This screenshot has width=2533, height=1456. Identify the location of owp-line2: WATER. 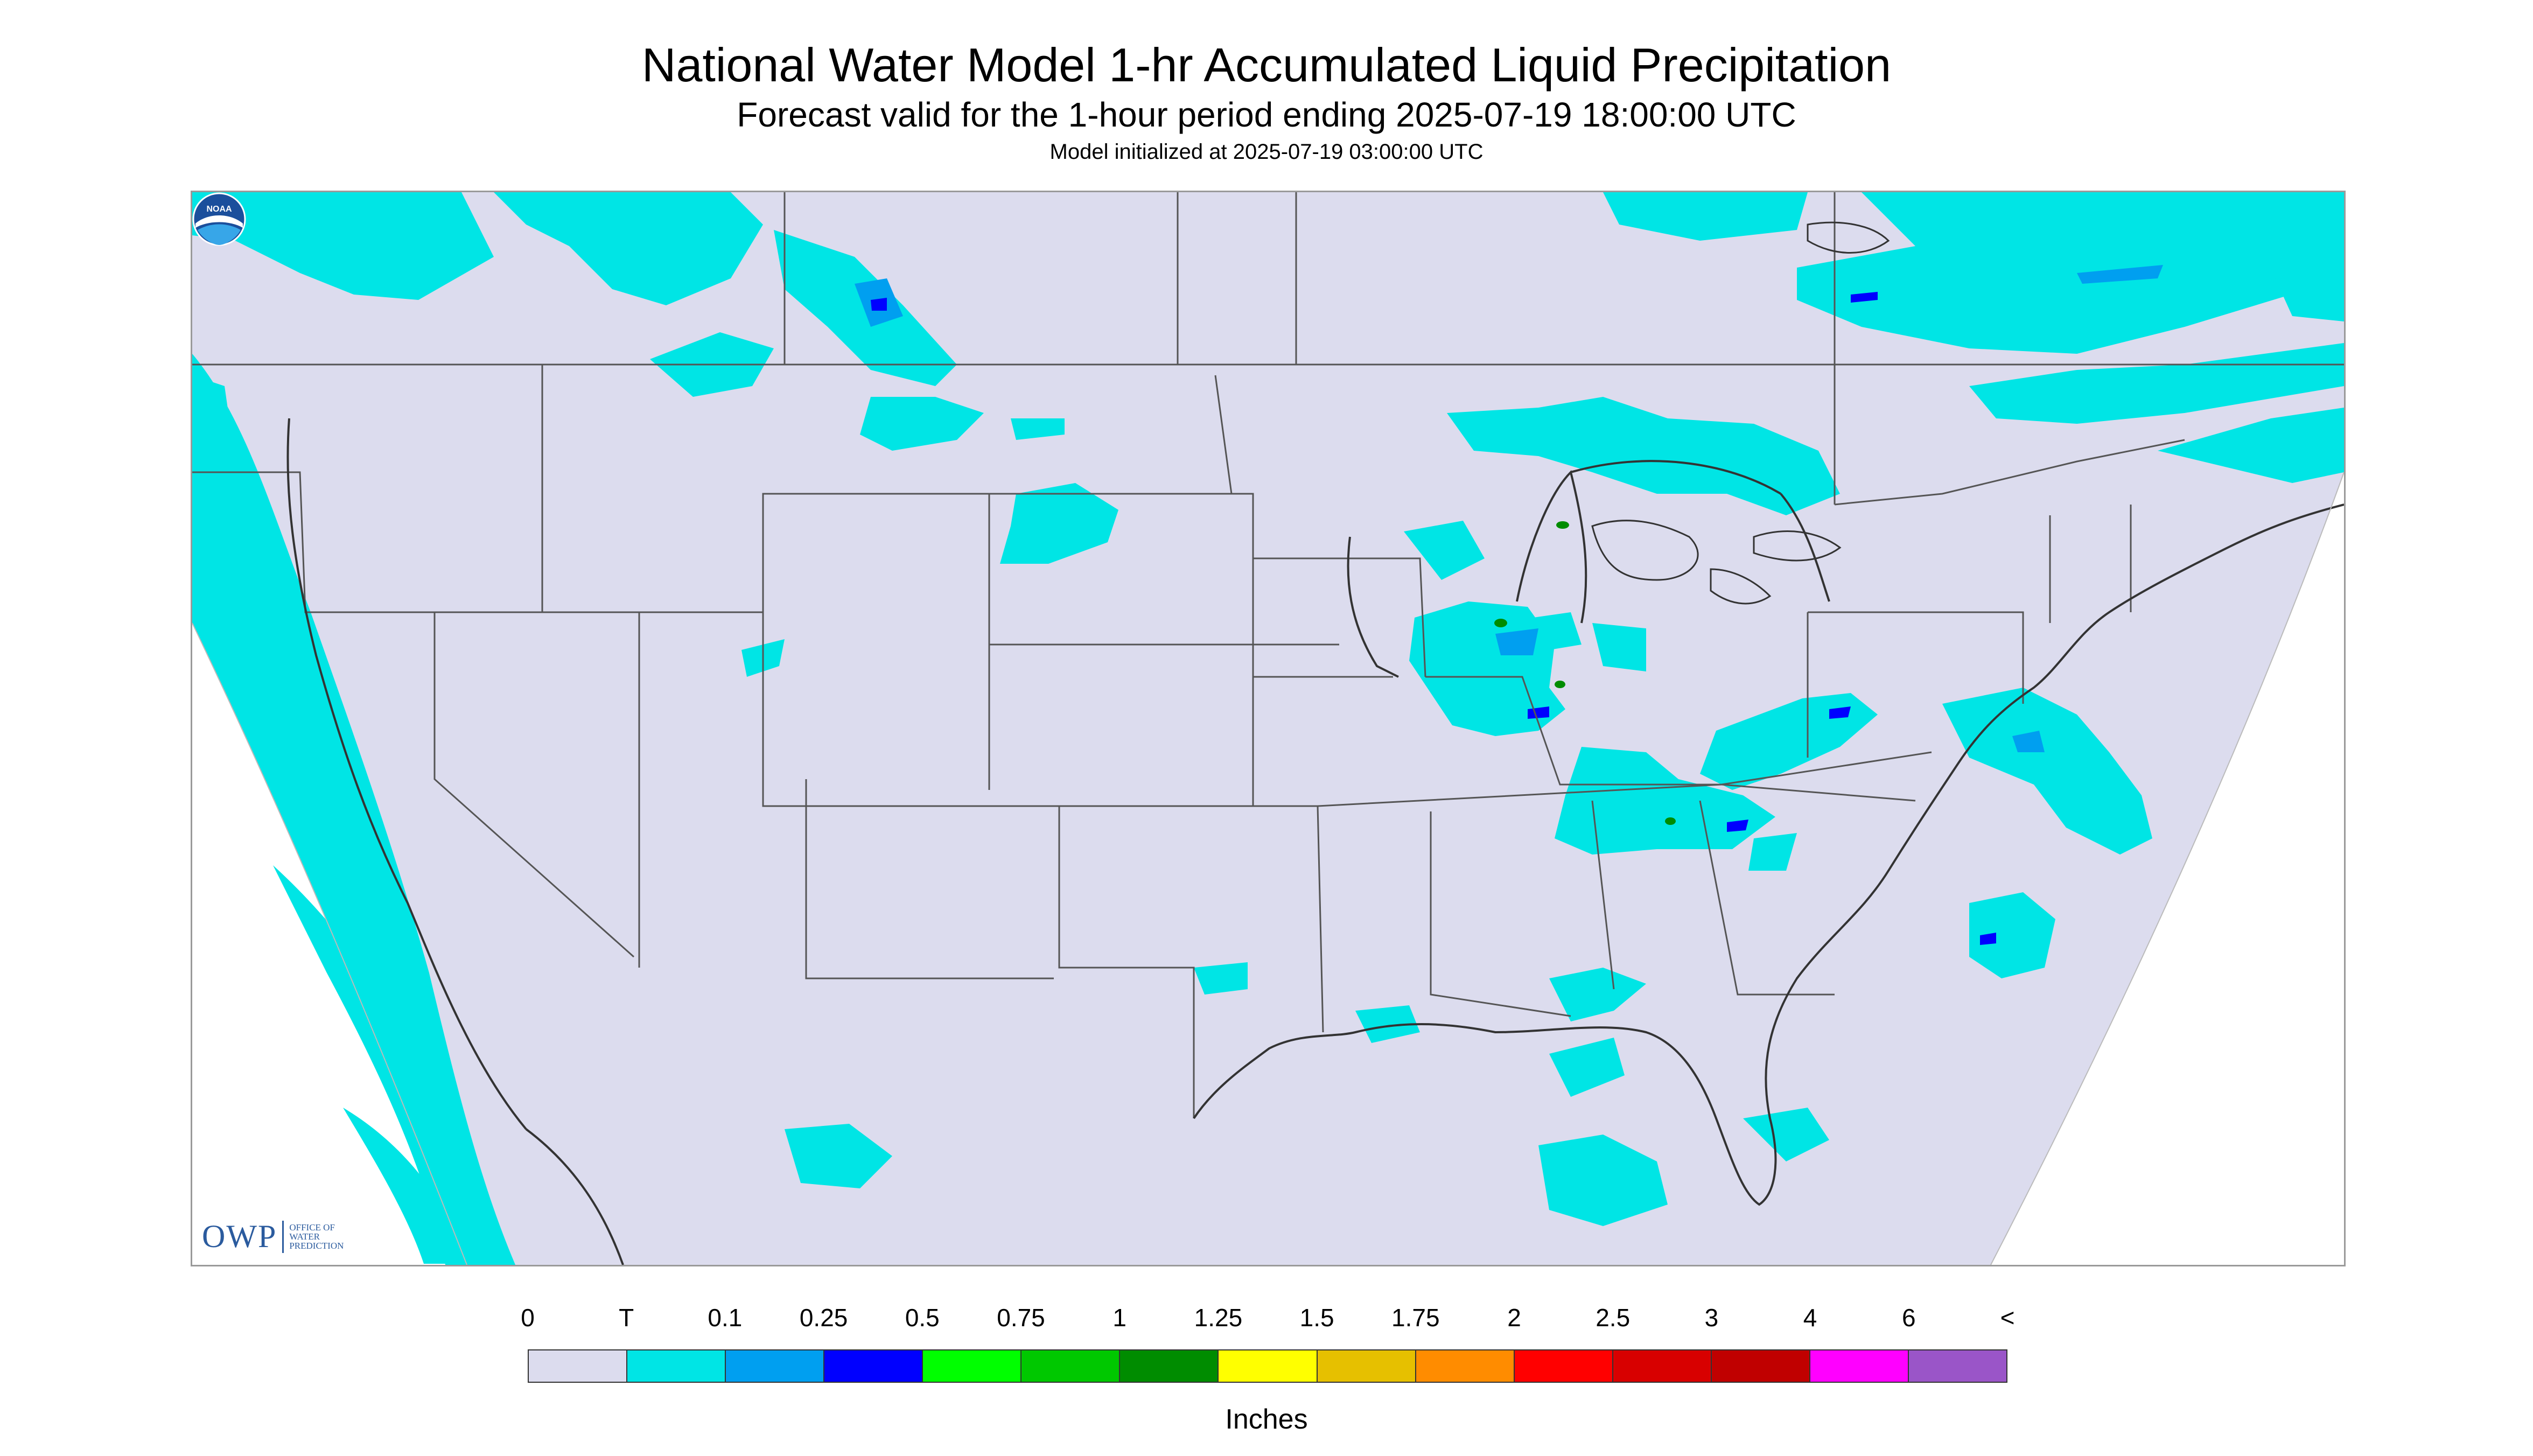
(304, 1236).